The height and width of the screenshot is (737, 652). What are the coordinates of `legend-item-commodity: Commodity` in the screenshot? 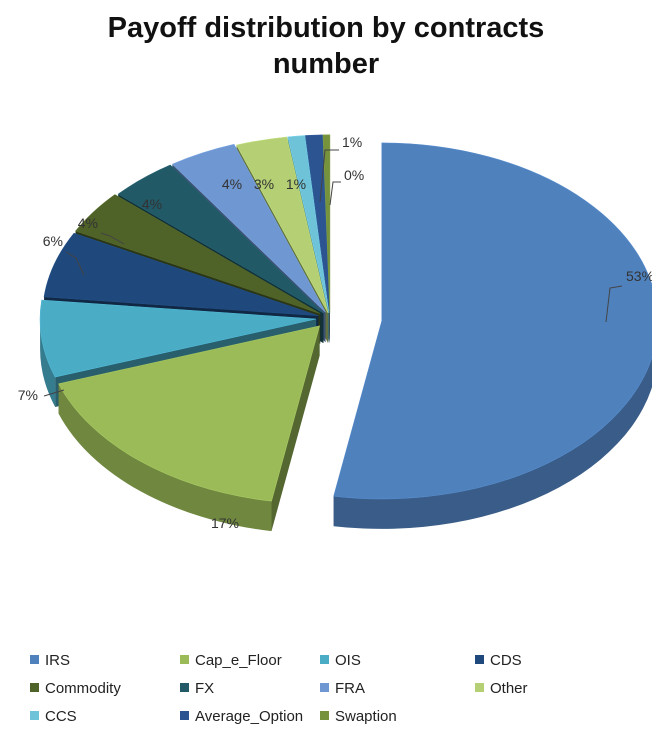 It's located at (75, 689).